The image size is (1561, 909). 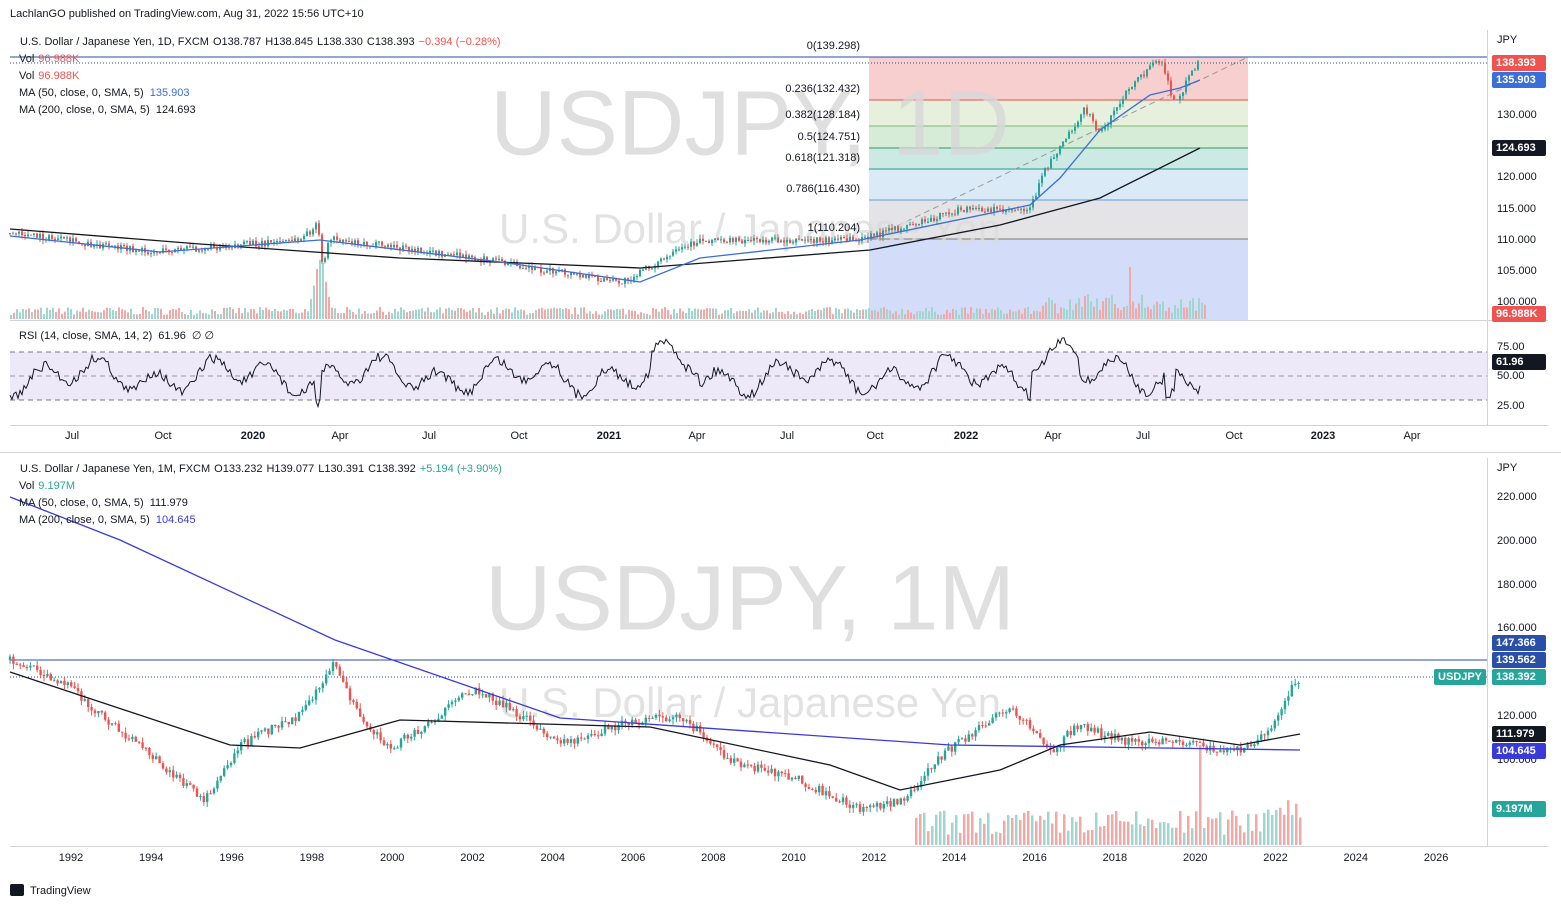 I want to click on fib-zone, so click(x=1058, y=137).